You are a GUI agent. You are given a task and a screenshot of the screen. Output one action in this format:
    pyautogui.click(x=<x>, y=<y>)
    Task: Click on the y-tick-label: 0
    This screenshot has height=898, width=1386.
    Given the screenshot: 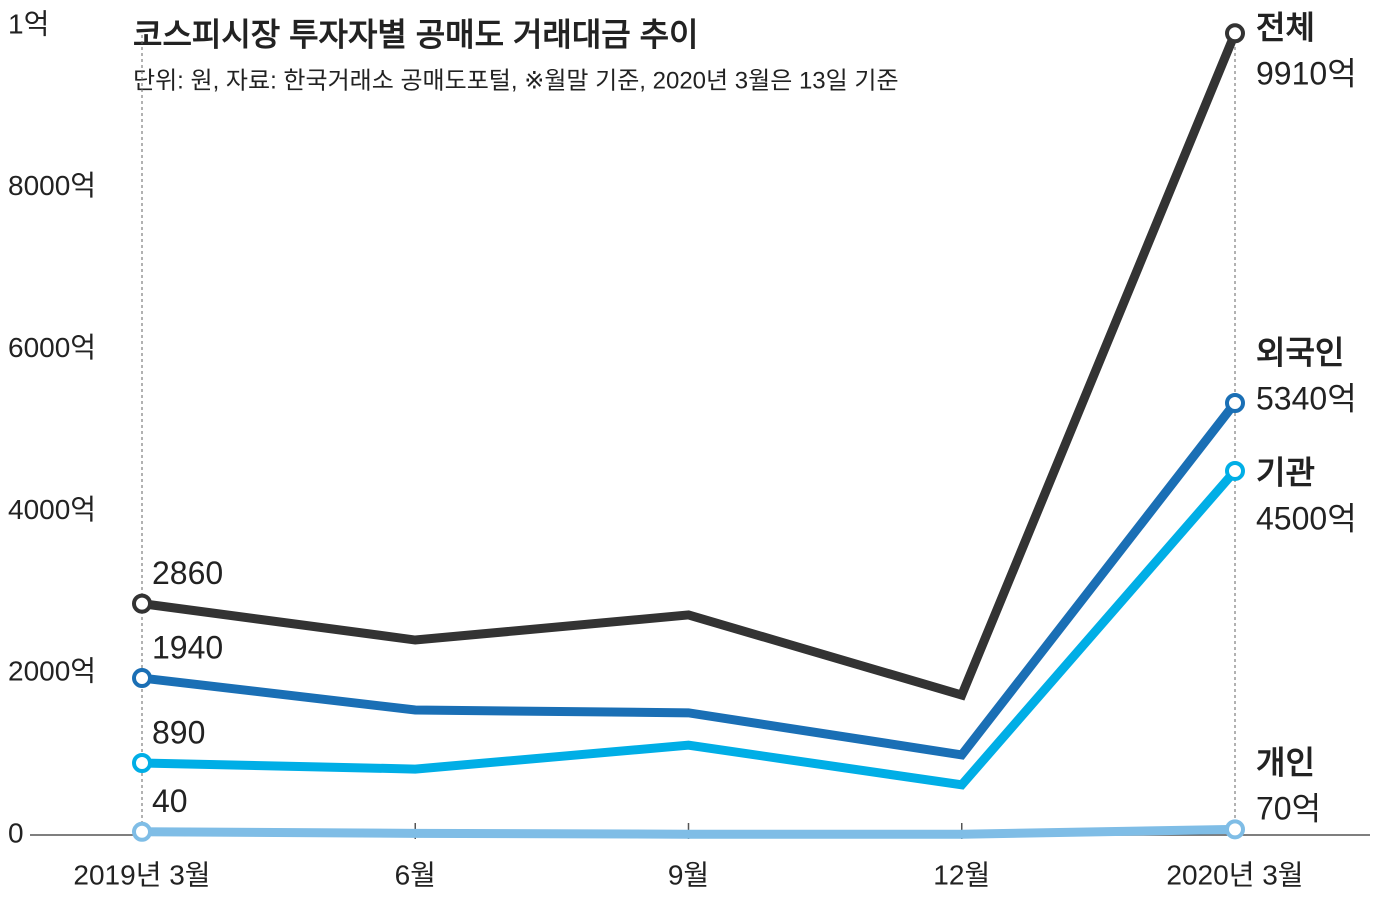 What is the action you would take?
    pyautogui.click(x=16, y=832)
    